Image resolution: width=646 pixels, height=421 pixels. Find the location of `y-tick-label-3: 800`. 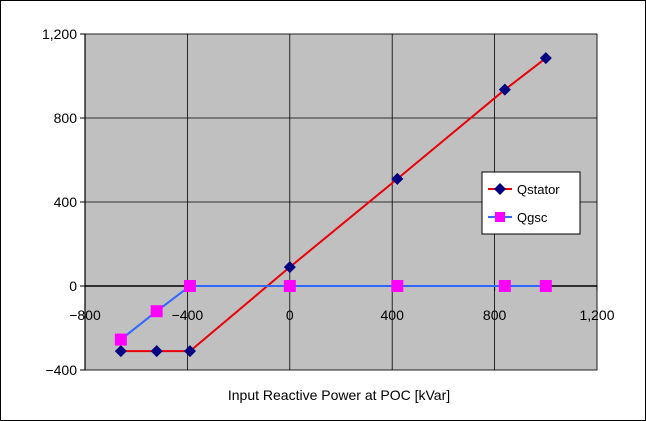

y-tick-label-3: 800 is located at coordinates (66, 118).